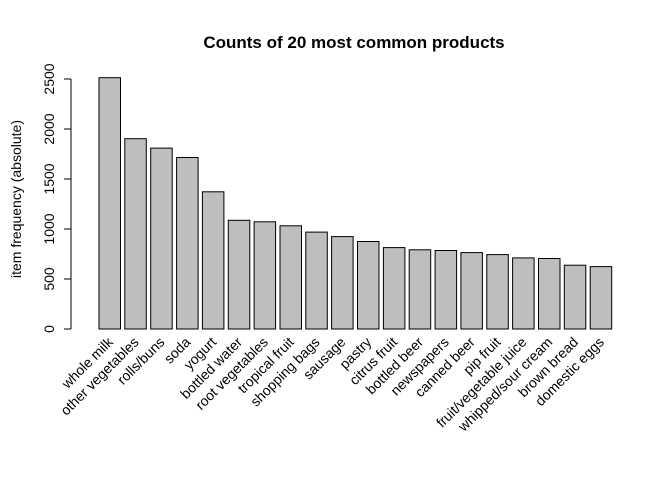  Describe the element at coordinates (49, 329) in the screenshot. I see `y-tick-label-0: 0` at that location.